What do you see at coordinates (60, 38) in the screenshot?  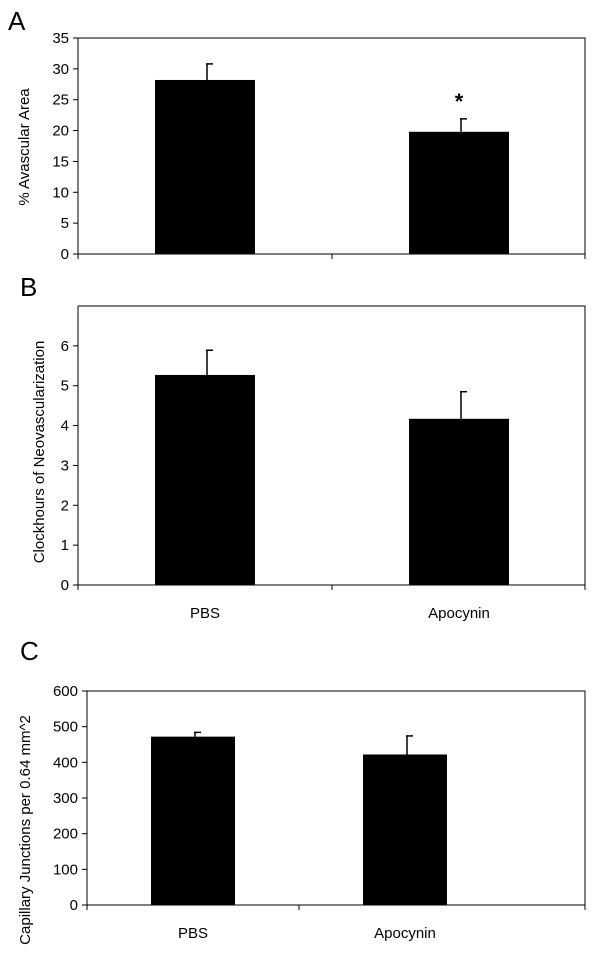 I see `panel-a-y-tick-label: 35` at bounding box center [60, 38].